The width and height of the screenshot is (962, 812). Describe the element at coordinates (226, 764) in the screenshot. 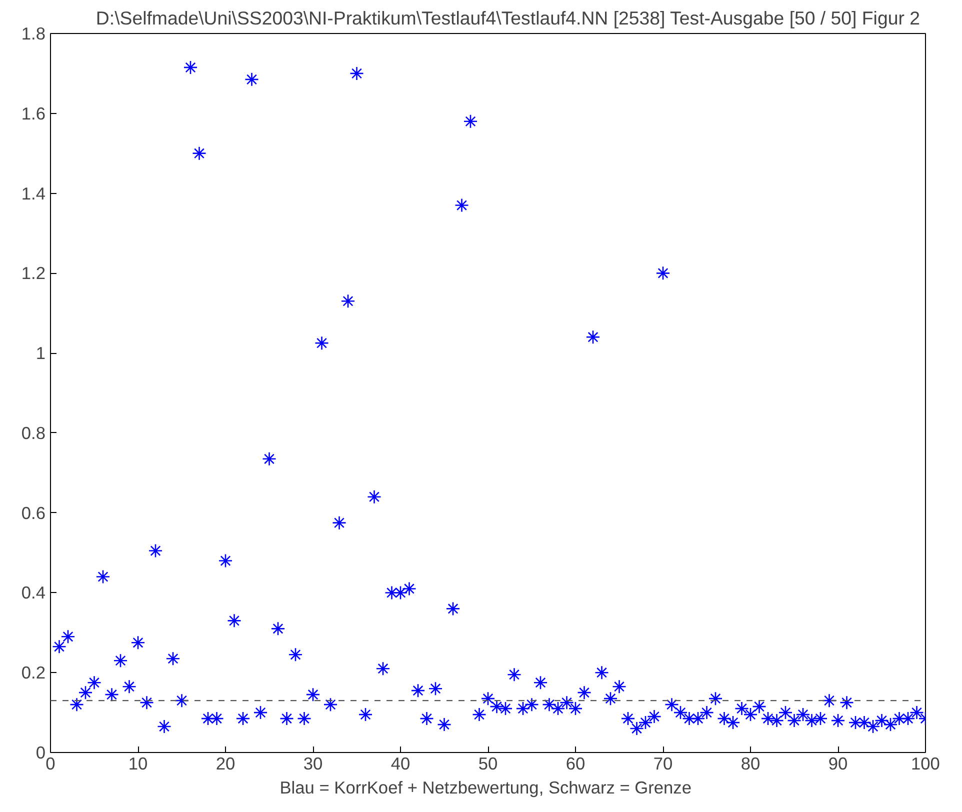

I see `x-tick-label: 20` at that location.